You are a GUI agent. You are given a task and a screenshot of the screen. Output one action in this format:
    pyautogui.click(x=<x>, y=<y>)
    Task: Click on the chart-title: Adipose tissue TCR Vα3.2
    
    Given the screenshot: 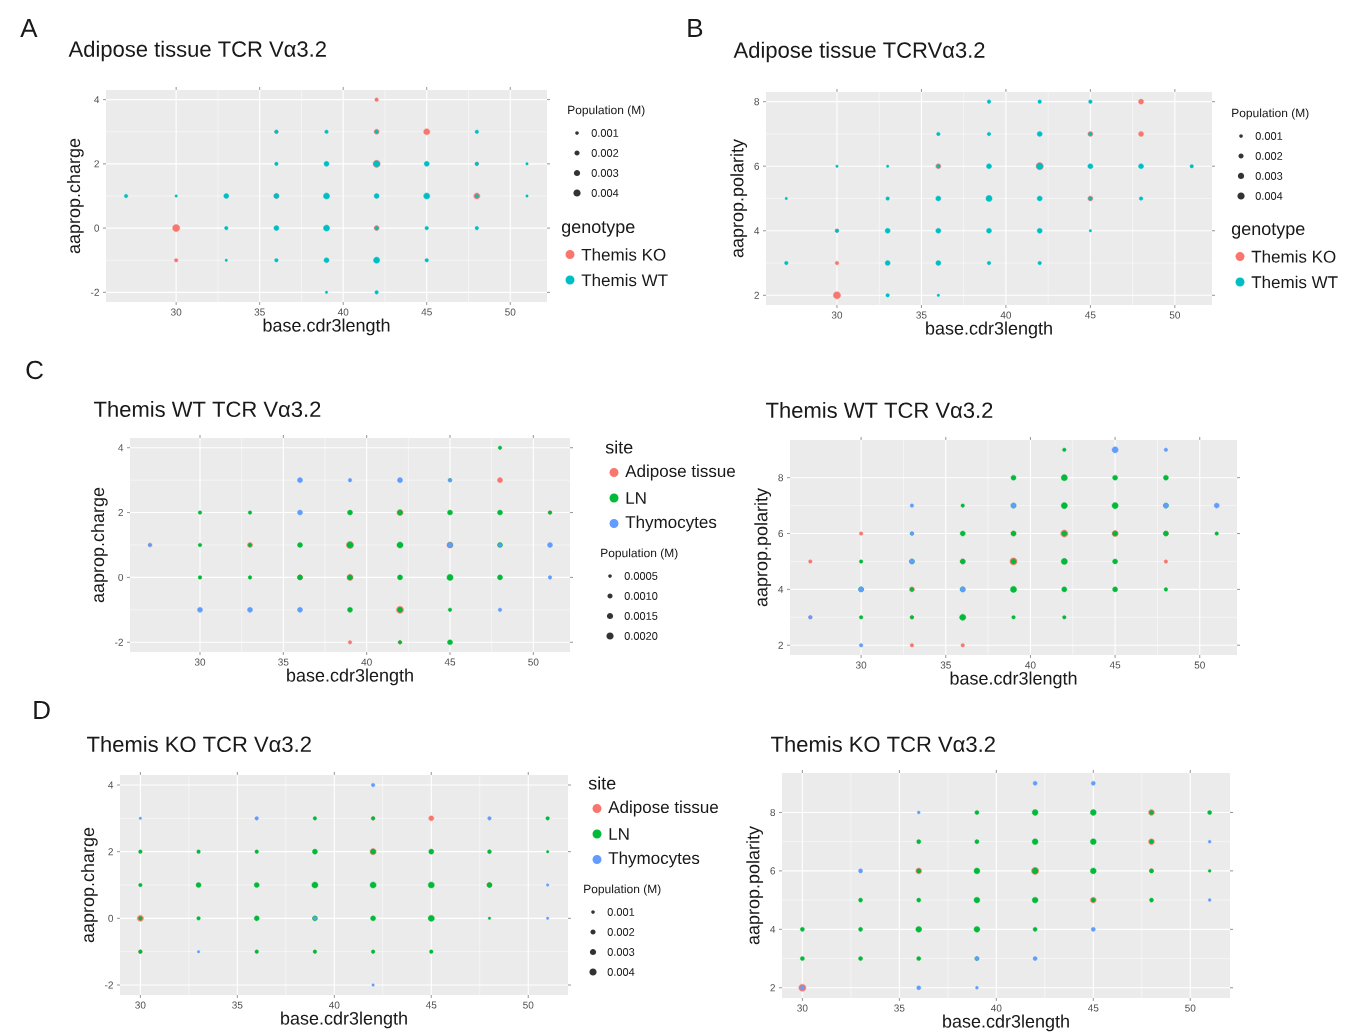 What is the action you would take?
    pyautogui.click(x=197, y=51)
    